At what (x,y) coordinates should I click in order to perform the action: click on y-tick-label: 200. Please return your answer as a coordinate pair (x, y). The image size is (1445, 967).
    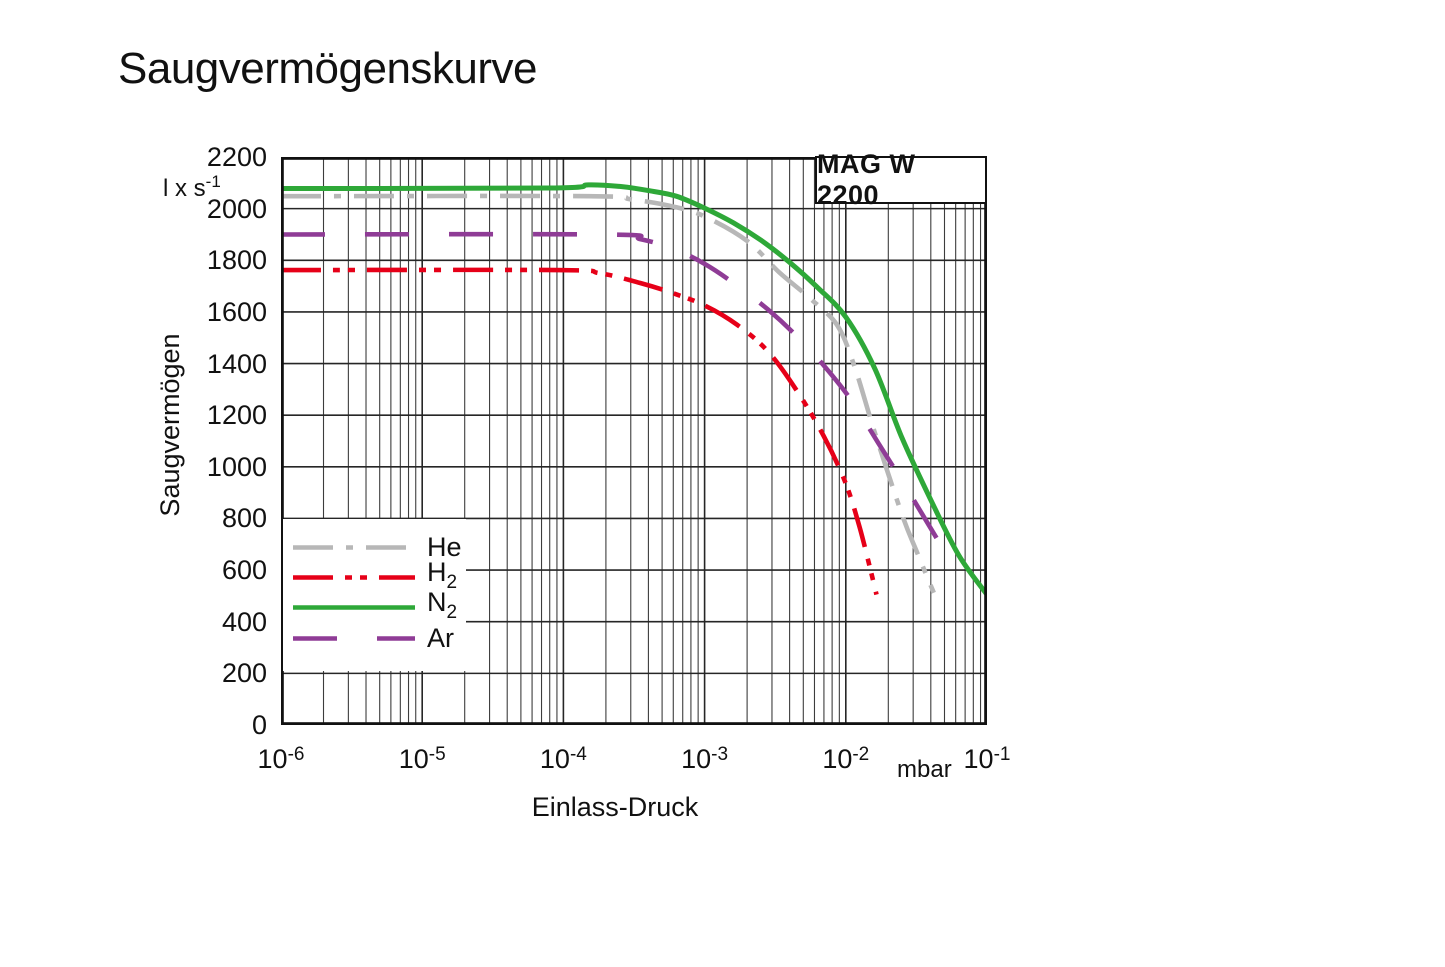
    Looking at the image, I should click on (244, 673).